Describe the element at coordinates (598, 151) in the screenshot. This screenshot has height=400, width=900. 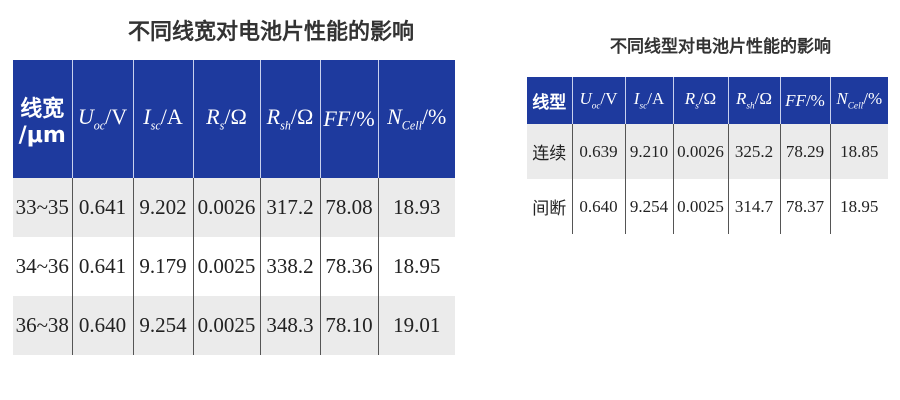
I see `table-cell: 0.639` at that location.